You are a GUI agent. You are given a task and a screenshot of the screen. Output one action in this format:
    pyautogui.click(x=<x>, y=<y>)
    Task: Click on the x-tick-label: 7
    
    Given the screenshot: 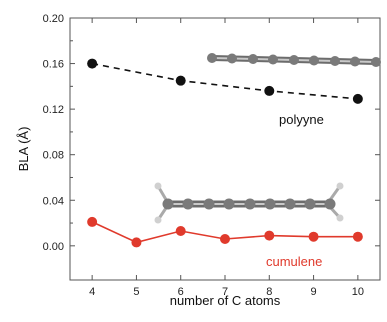 What is the action you would take?
    pyautogui.click(x=225, y=292)
    